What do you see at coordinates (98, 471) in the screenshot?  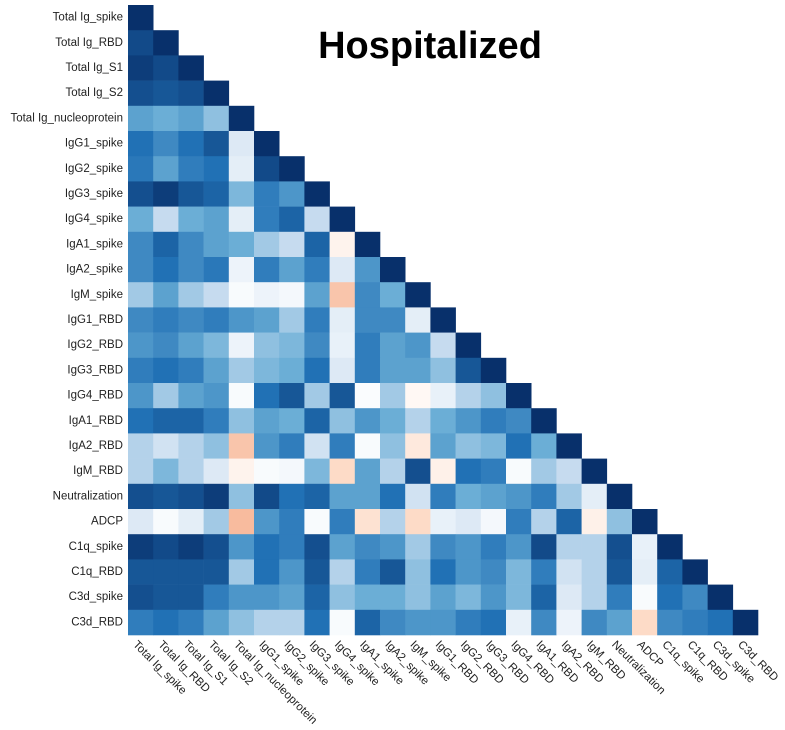 I see `y-tick-label: IgM_RBD` at bounding box center [98, 471].